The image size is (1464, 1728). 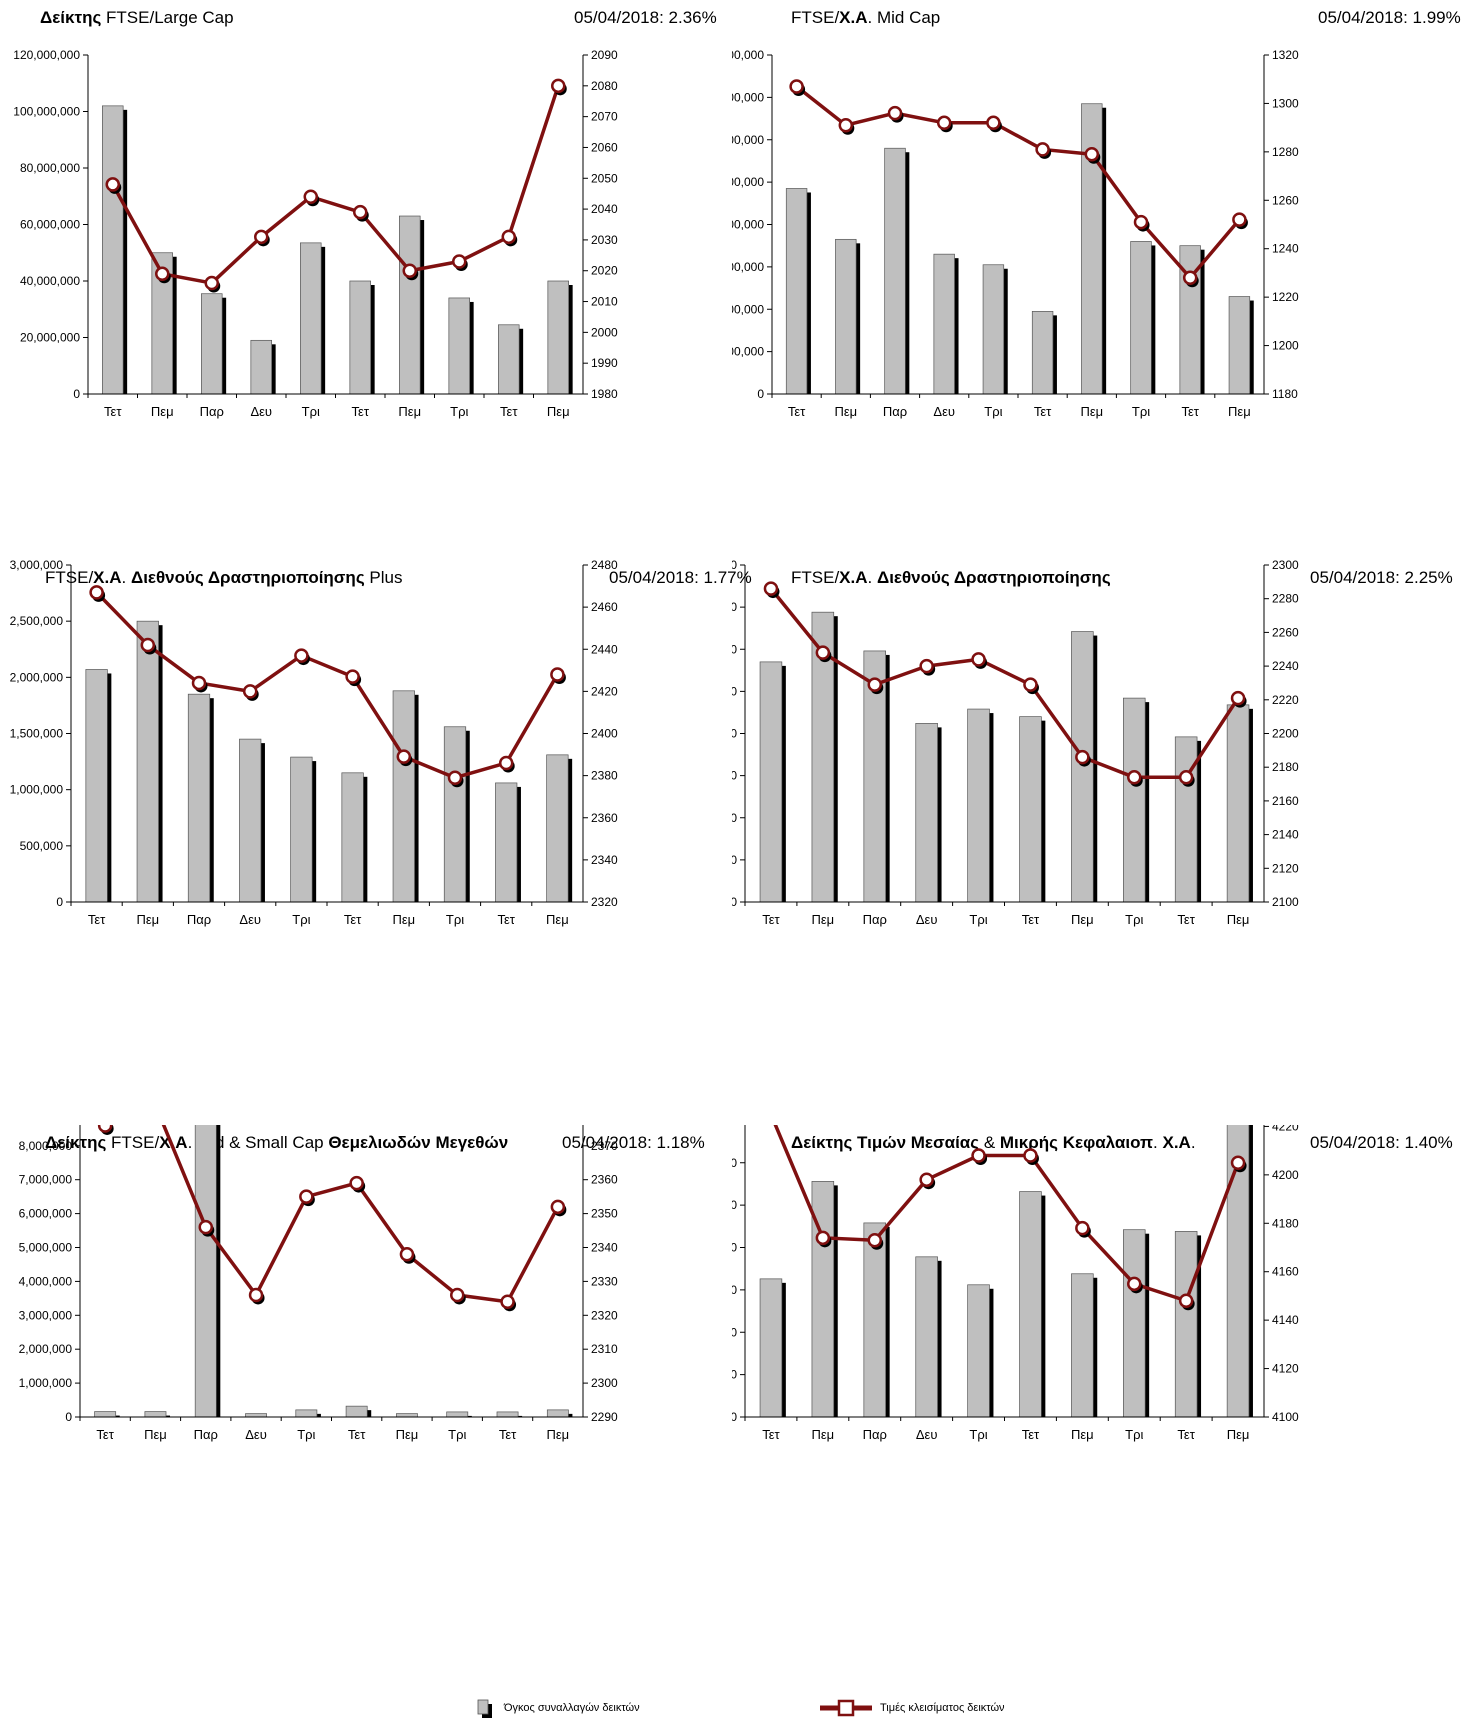 What do you see at coordinates (50, 338) in the screenshot?
I see `left-axis-tick-label: 20,000,000` at bounding box center [50, 338].